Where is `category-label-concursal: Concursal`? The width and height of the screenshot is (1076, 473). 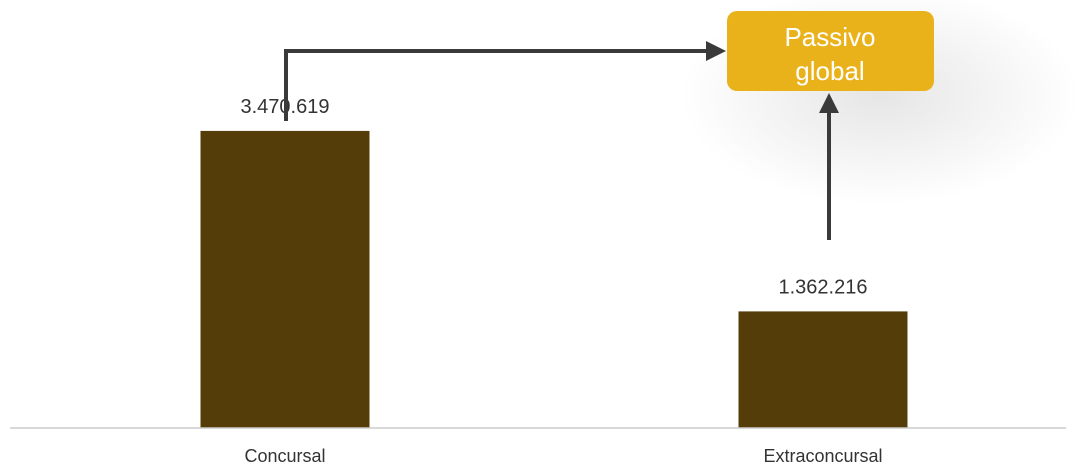 category-label-concursal: Concursal is located at coordinates (284, 456).